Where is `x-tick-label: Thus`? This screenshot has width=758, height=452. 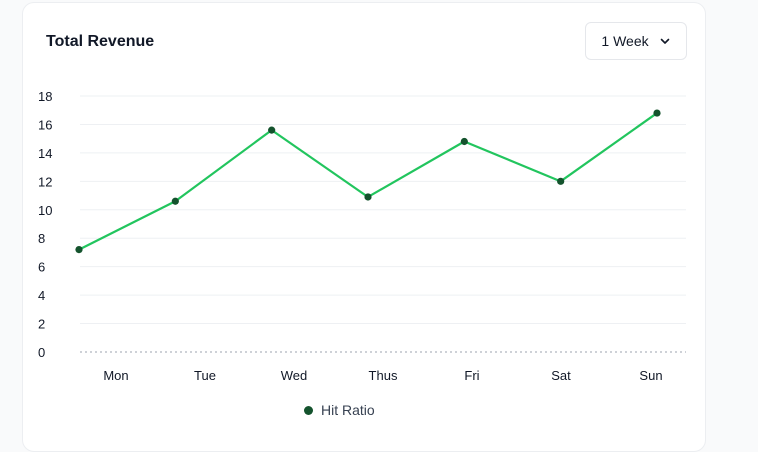
x-tick-label: Thus is located at coordinates (383, 375).